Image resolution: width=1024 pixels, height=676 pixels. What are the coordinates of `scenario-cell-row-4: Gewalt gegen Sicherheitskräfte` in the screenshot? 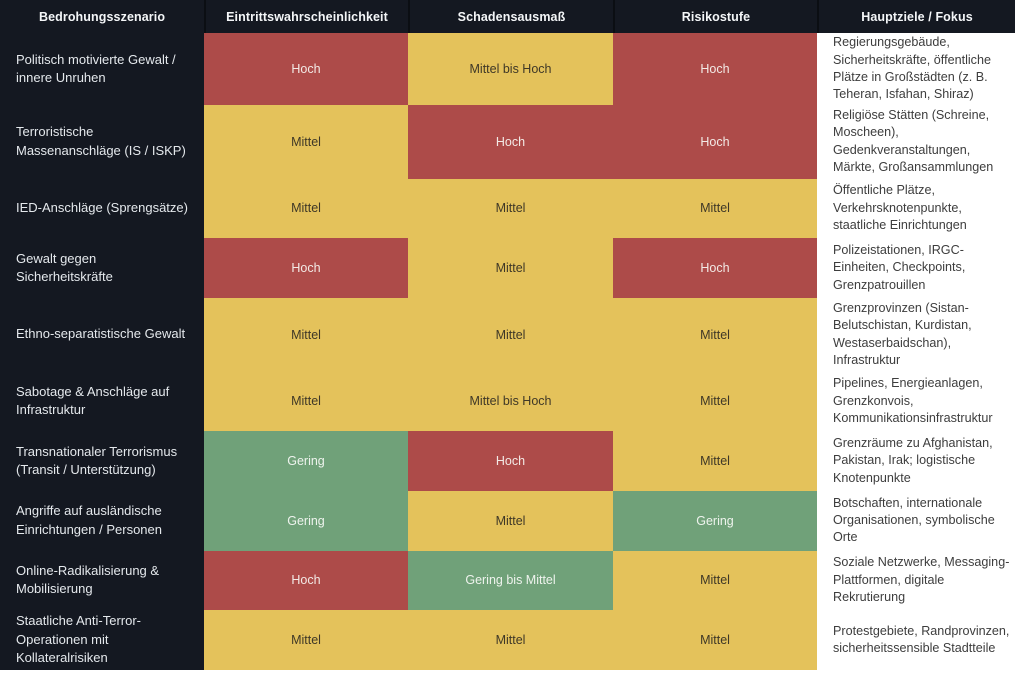 It's located at (102, 268).